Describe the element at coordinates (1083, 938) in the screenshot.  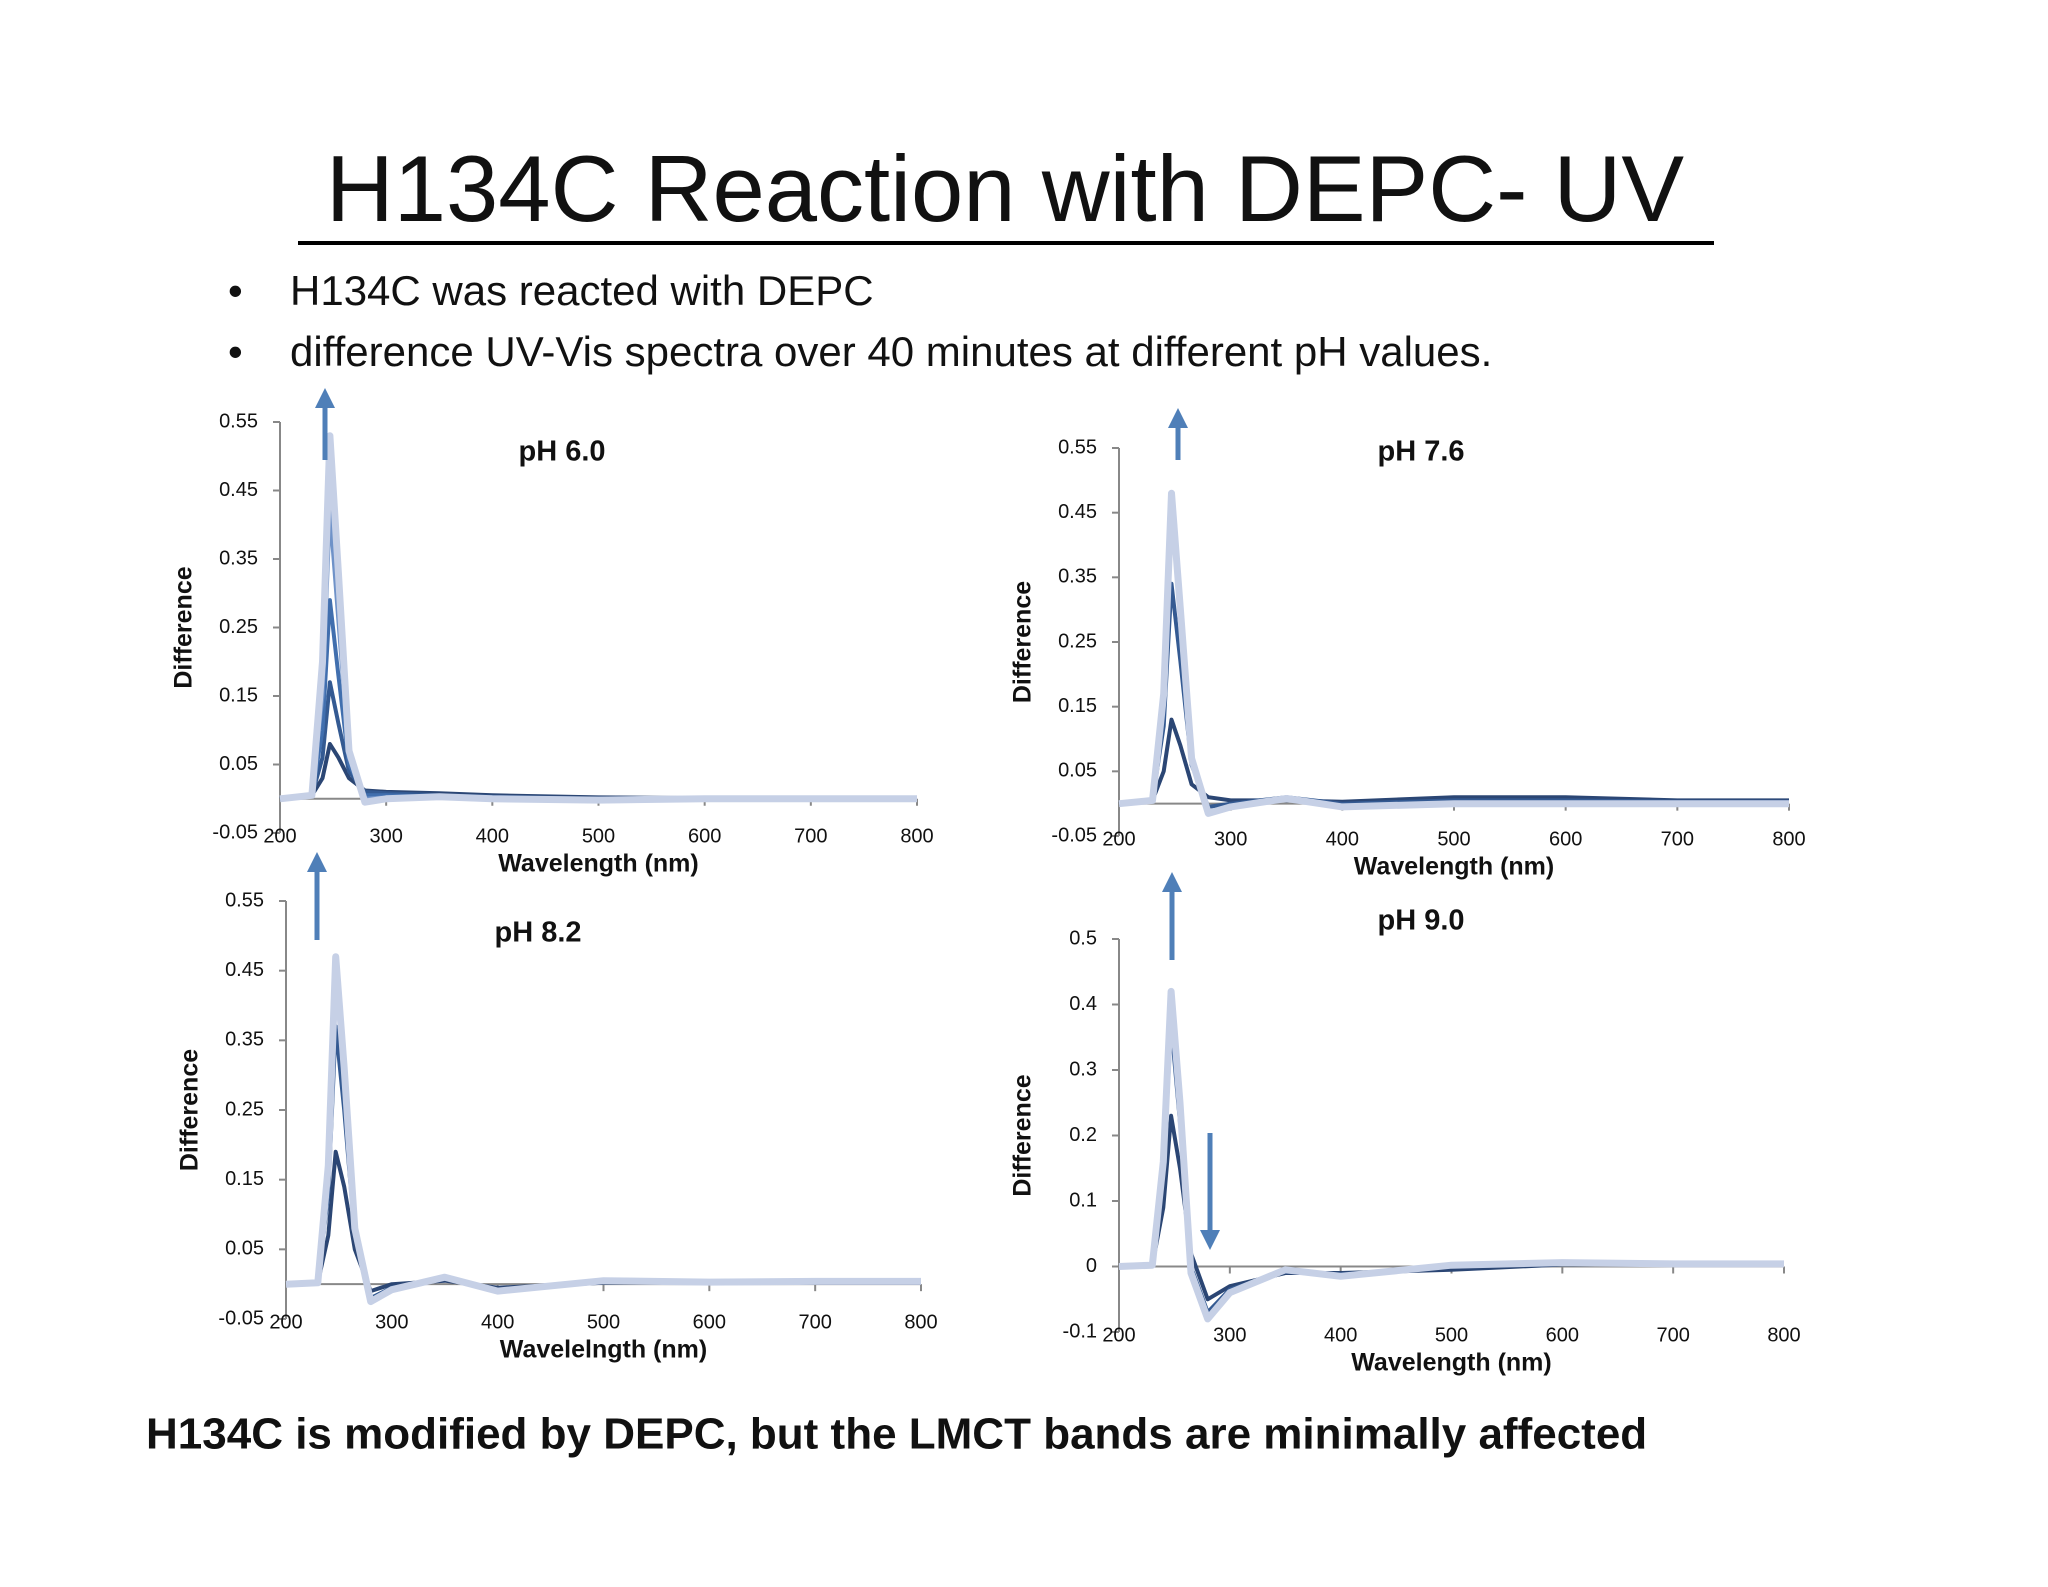
I see `y-tick-label: 0.5` at that location.